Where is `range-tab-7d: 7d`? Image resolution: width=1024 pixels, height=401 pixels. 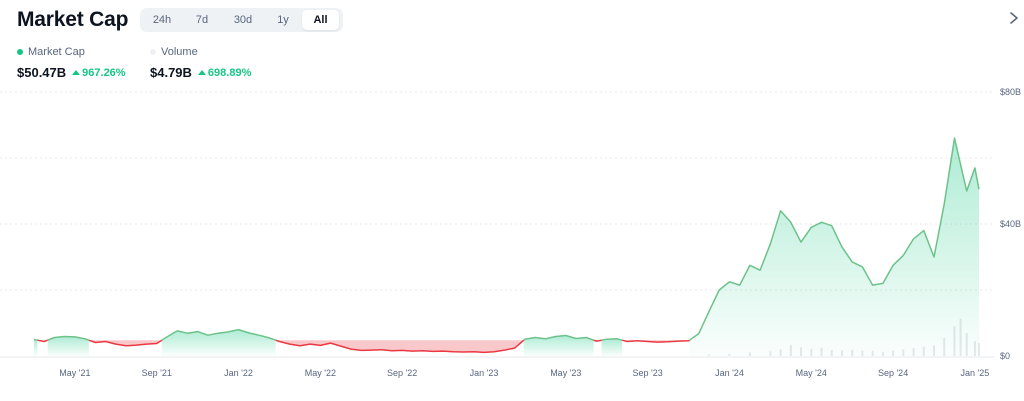 range-tab-7d: 7d is located at coordinates (202, 20).